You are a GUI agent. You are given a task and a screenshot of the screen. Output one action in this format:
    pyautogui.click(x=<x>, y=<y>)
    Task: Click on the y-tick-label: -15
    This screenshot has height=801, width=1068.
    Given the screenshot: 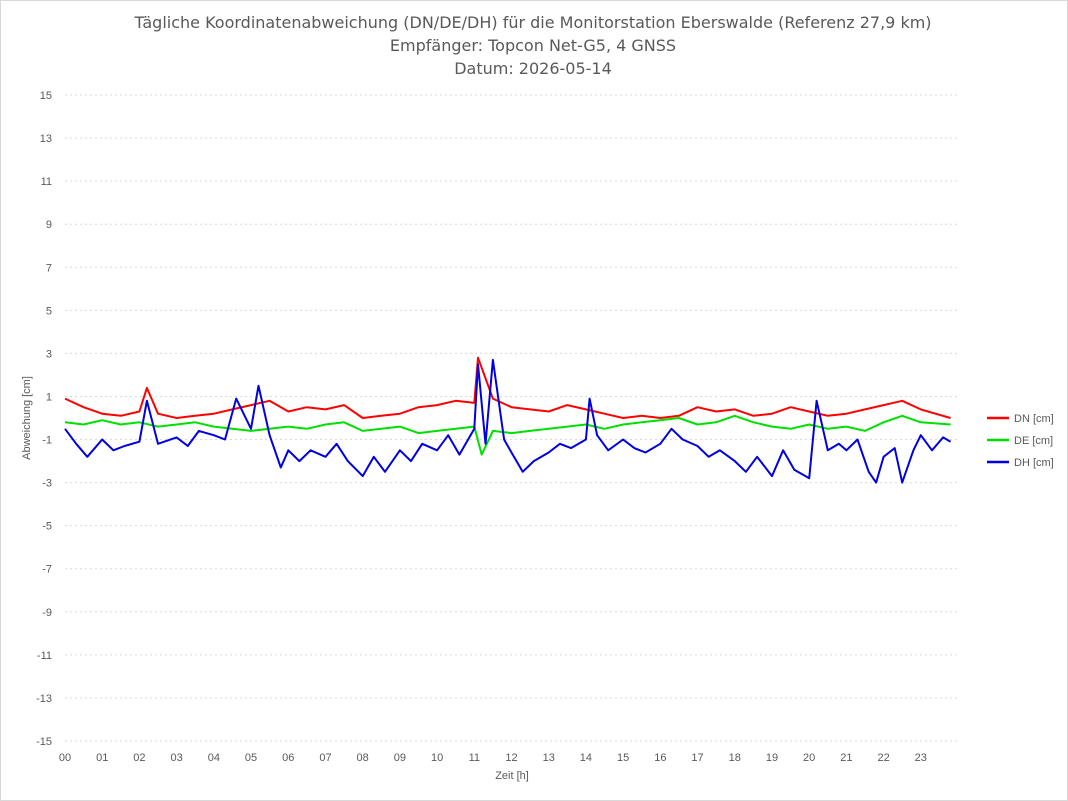 What is the action you would take?
    pyautogui.click(x=44, y=742)
    